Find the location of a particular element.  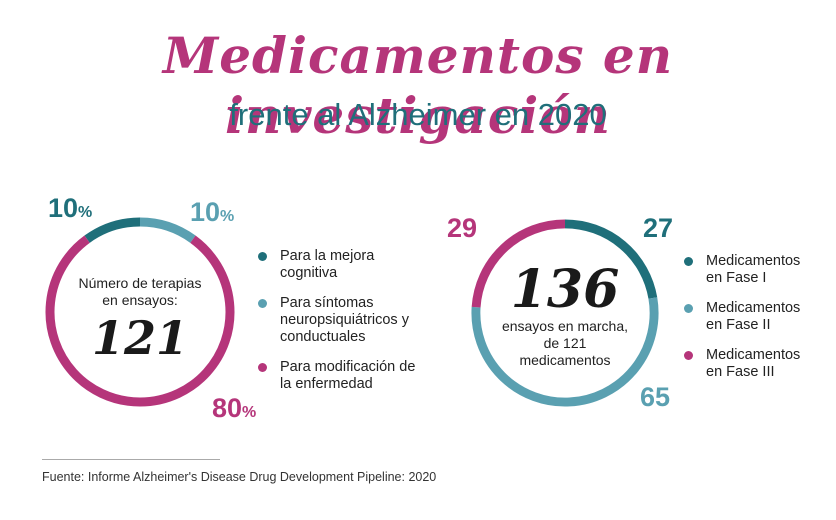

count-label-phase1: 27 is located at coordinates (658, 228).